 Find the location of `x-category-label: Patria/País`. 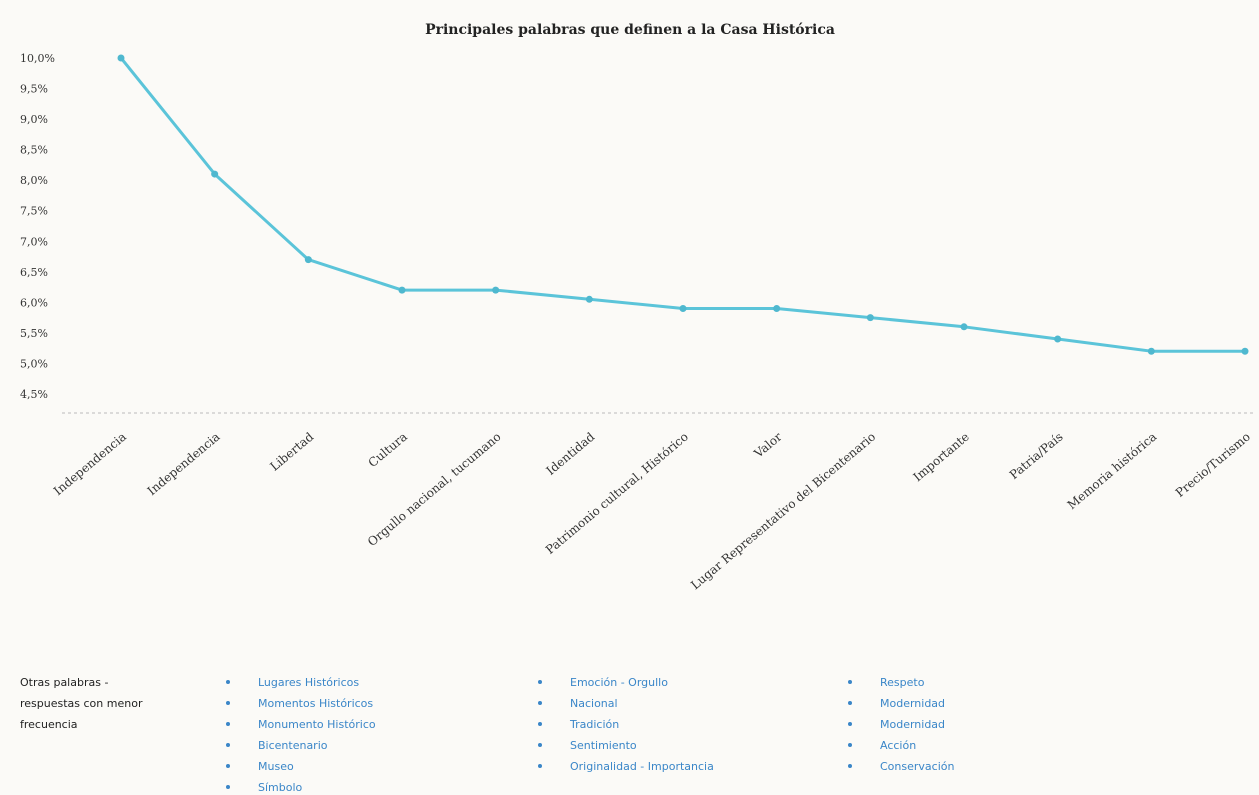

x-category-label: Patria/País is located at coordinates (1036, 456).